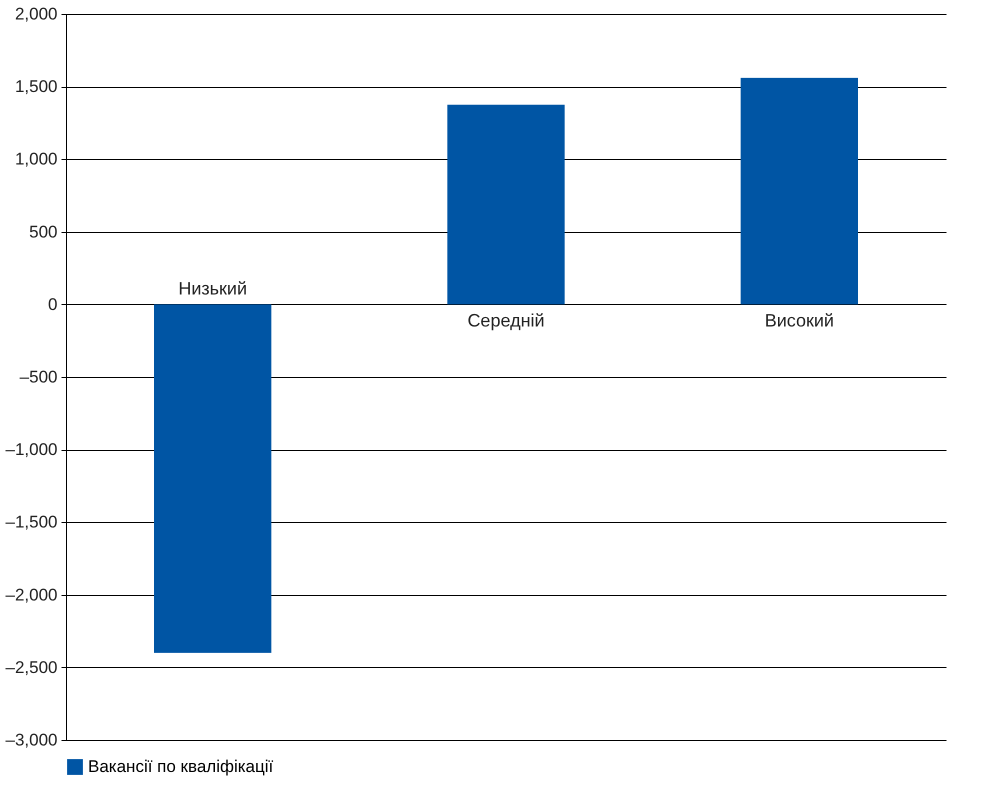  Describe the element at coordinates (506, 320) in the screenshot. I see `x-tick-label: Середній` at that location.